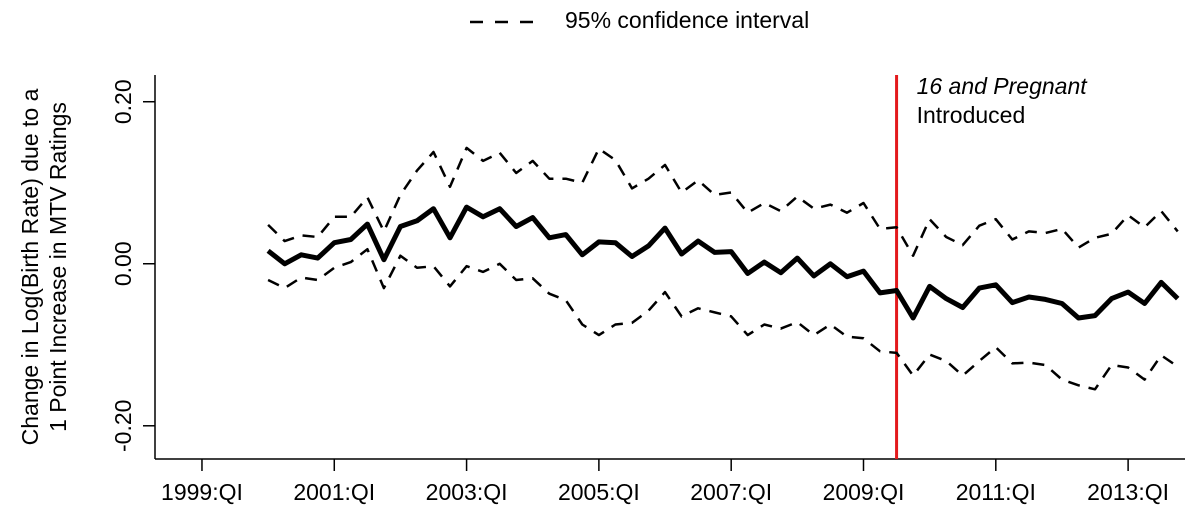 This screenshot has width=1201, height=508. What do you see at coordinates (58, 267) in the screenshot?
I see `y-axis-label: 1 Point Increase in MTV Ratings` at bounding box center [58, 267].